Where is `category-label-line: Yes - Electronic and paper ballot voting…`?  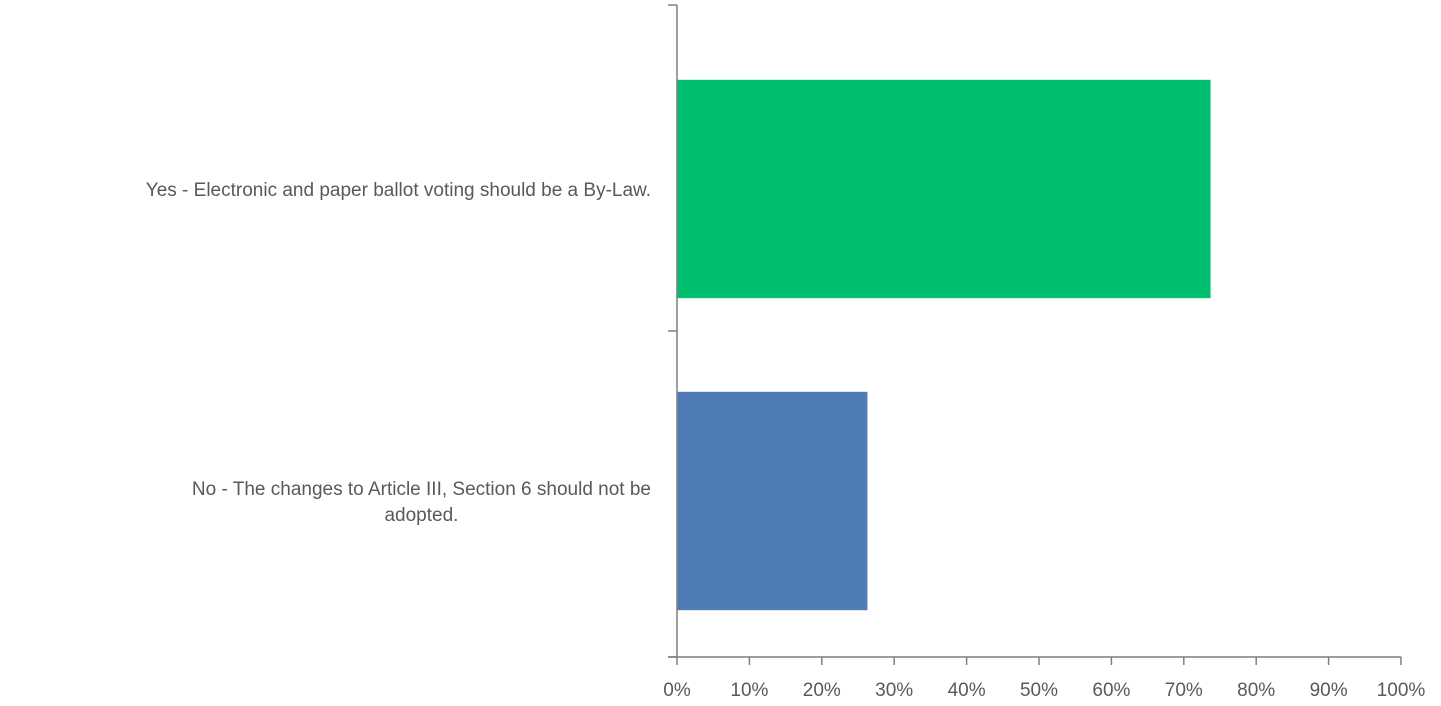
category-label-line: Yes - Electronic and paper ballot voting… is located at coordinates (398, 190).